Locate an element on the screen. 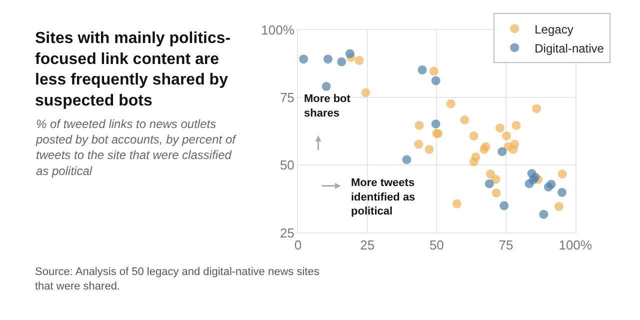 Image resolution: width=640 pixels, height=320 pixels. x-tick-label: 75 is located at coordinates (506, 244).